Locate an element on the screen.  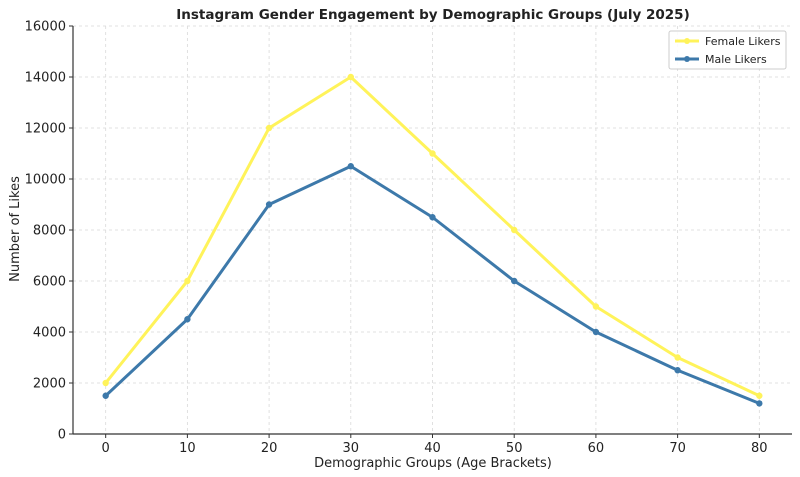
x-tick-label: 10 is located at coordinates (187, 448).